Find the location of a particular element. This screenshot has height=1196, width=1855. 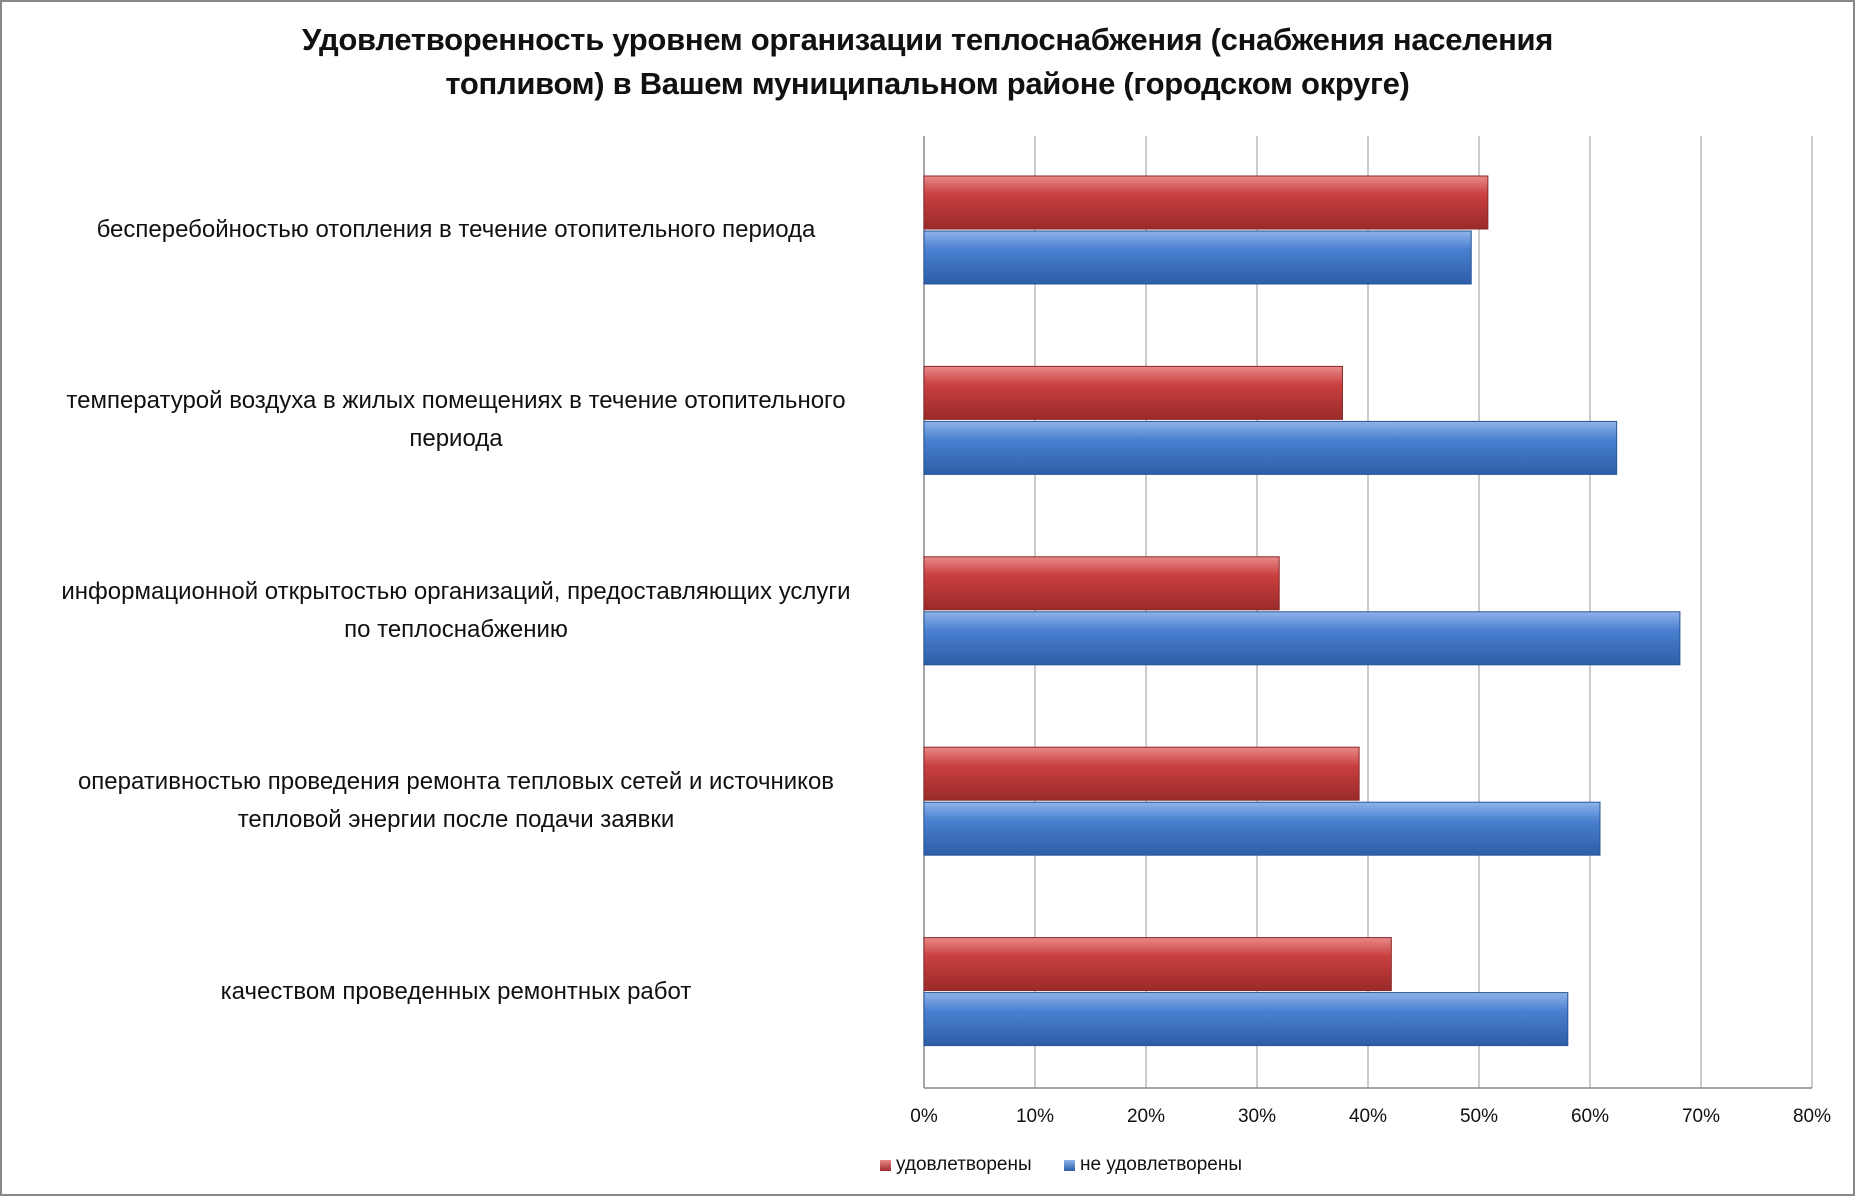

x-tick-label: 20% is located at coordinates (1146, 1116).